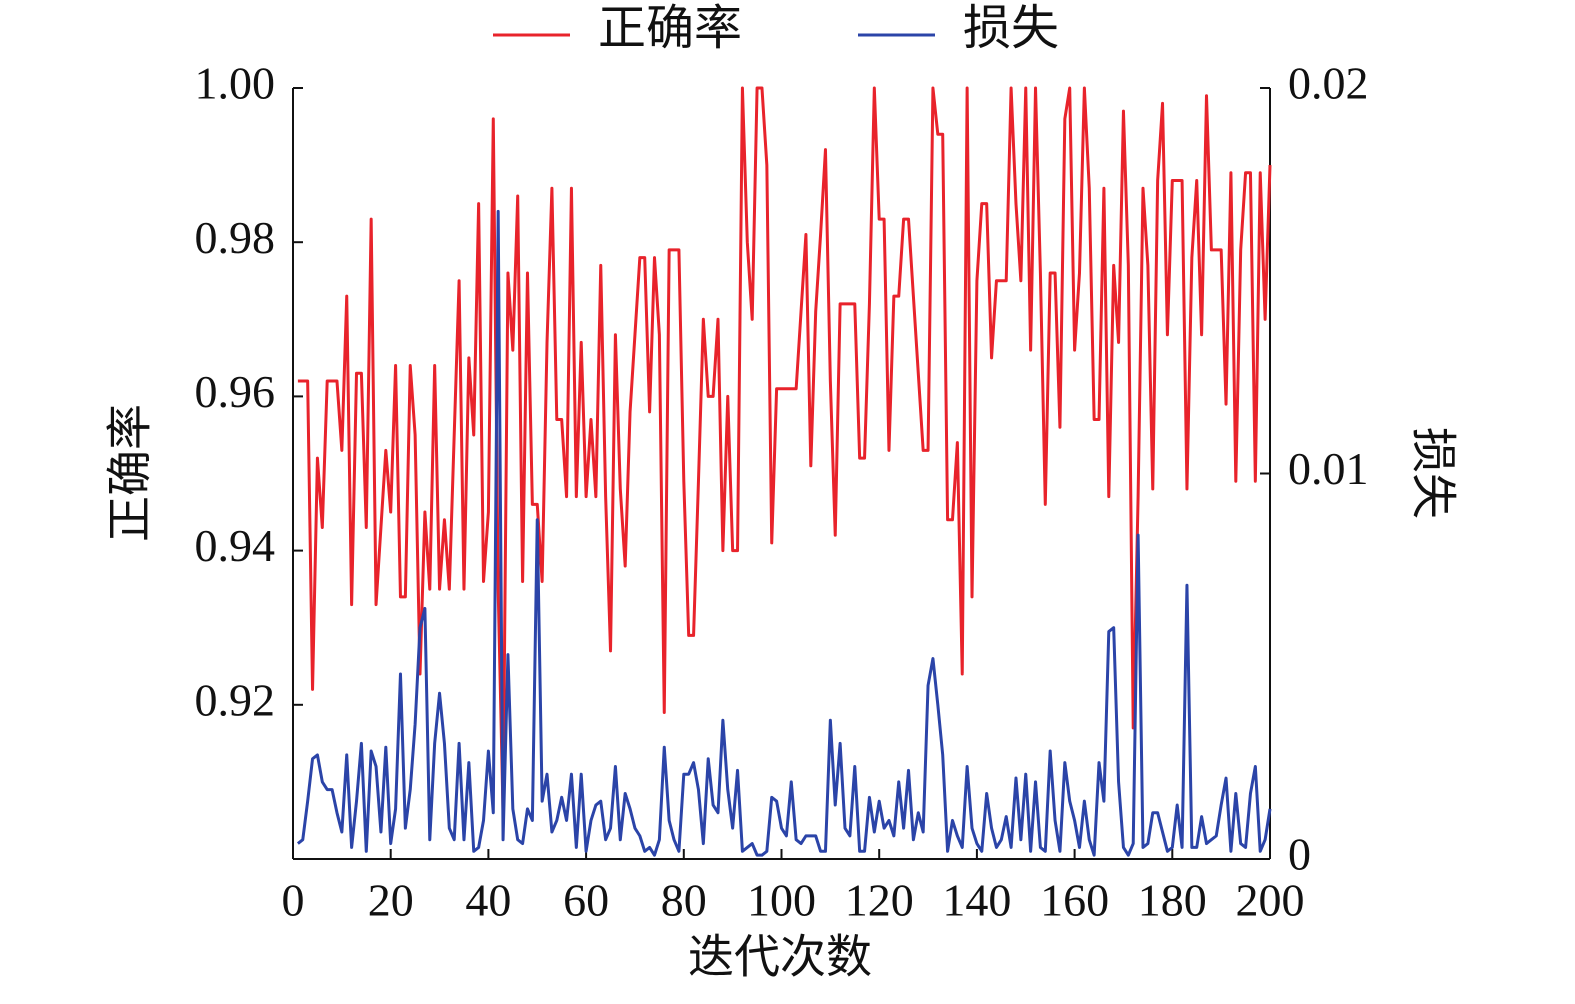 The width and height of the screenshot is (1575, 1004). Describe the element at coordinates (586, 900) in the screenshot. I see `x-tick-label: 60` at that location.